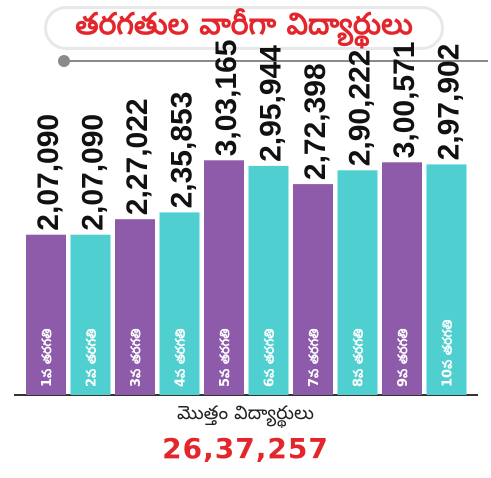 This screenshot has height=478, width=491. What do you see at coordinates (315, 121) in the screenshot?
I see `value-label-7: 2,72,398` at bounding box center [315, 121].